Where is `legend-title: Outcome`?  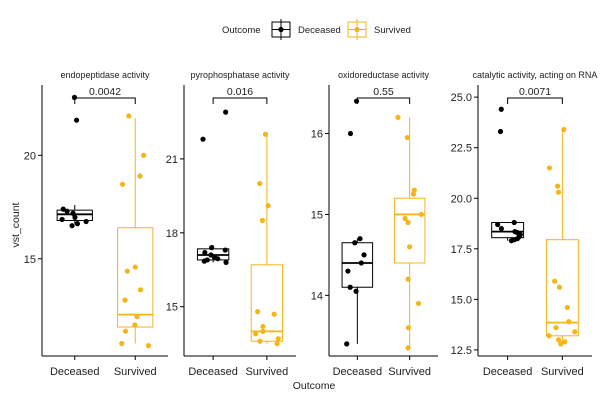 legend-title: Outcome is located at coordinates (241, 30).